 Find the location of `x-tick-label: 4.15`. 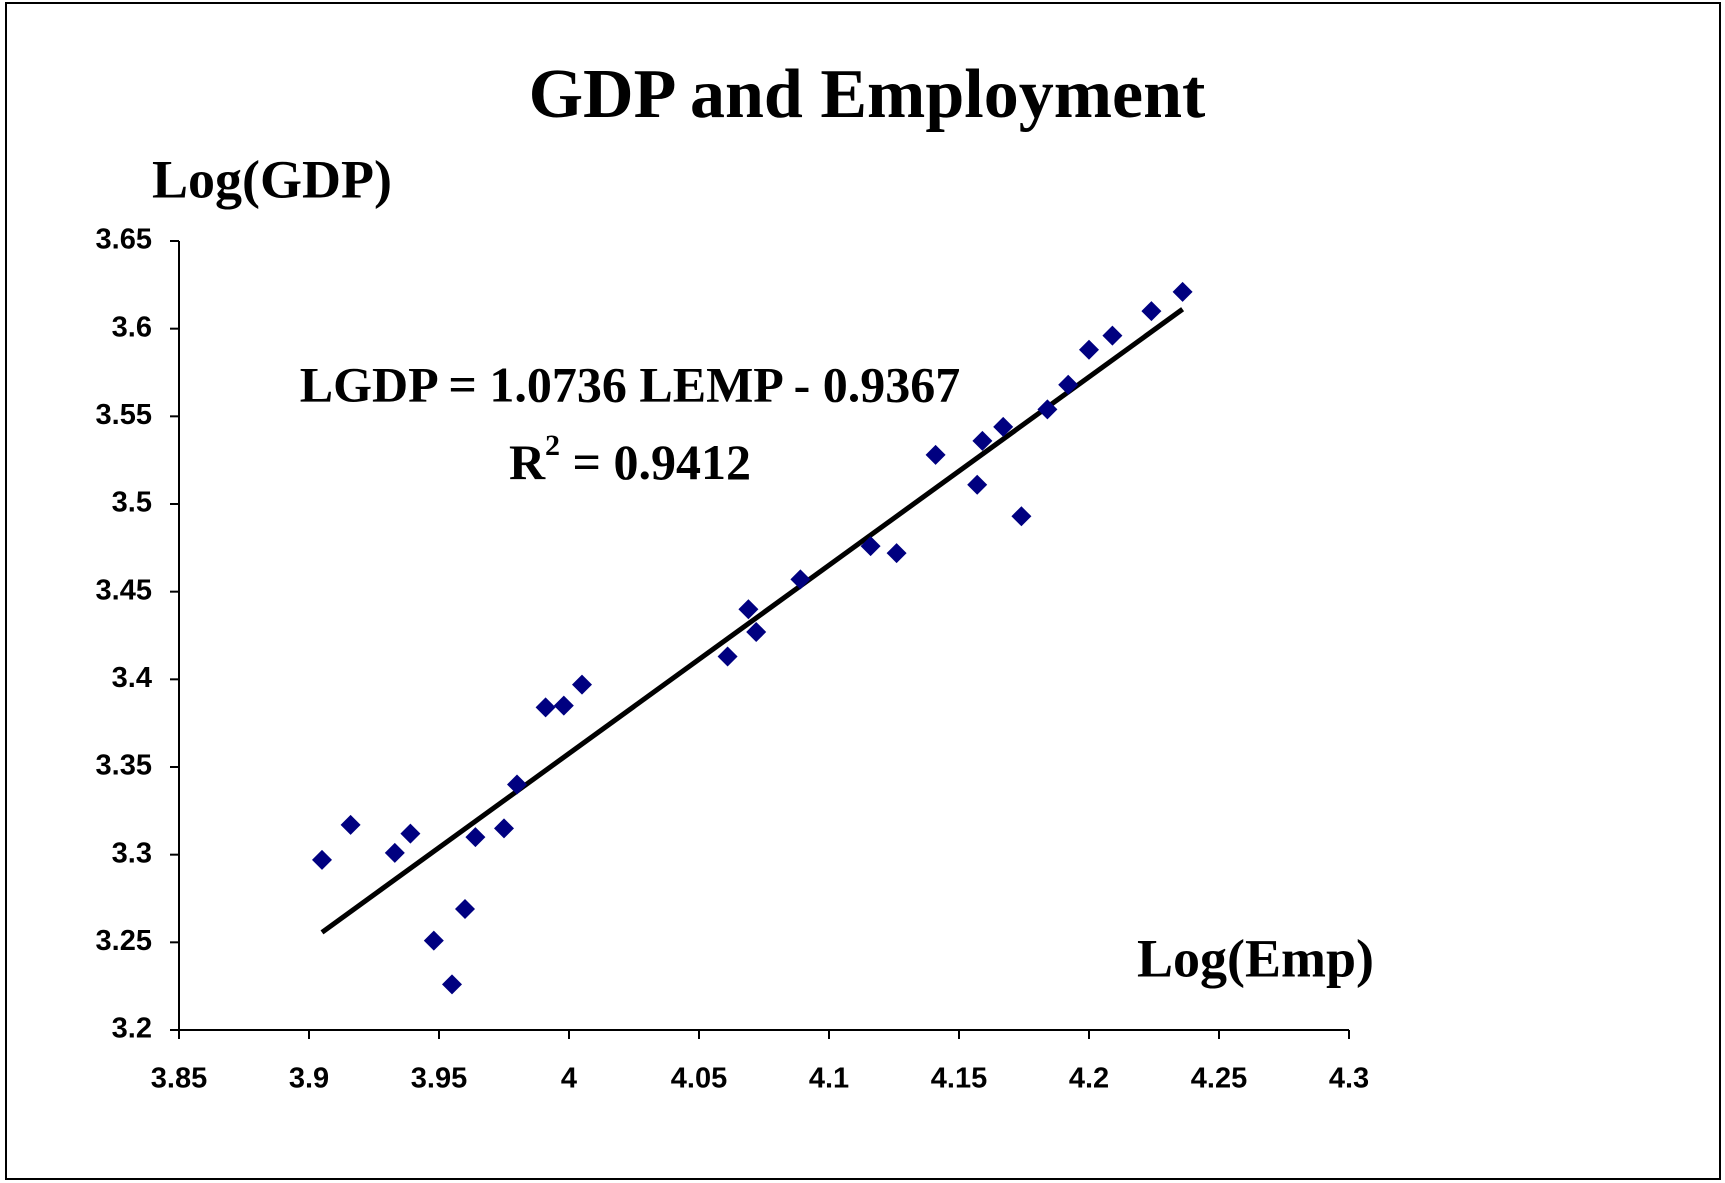

x-tick-label: 4.15 is located at coordinates (959, 1079).